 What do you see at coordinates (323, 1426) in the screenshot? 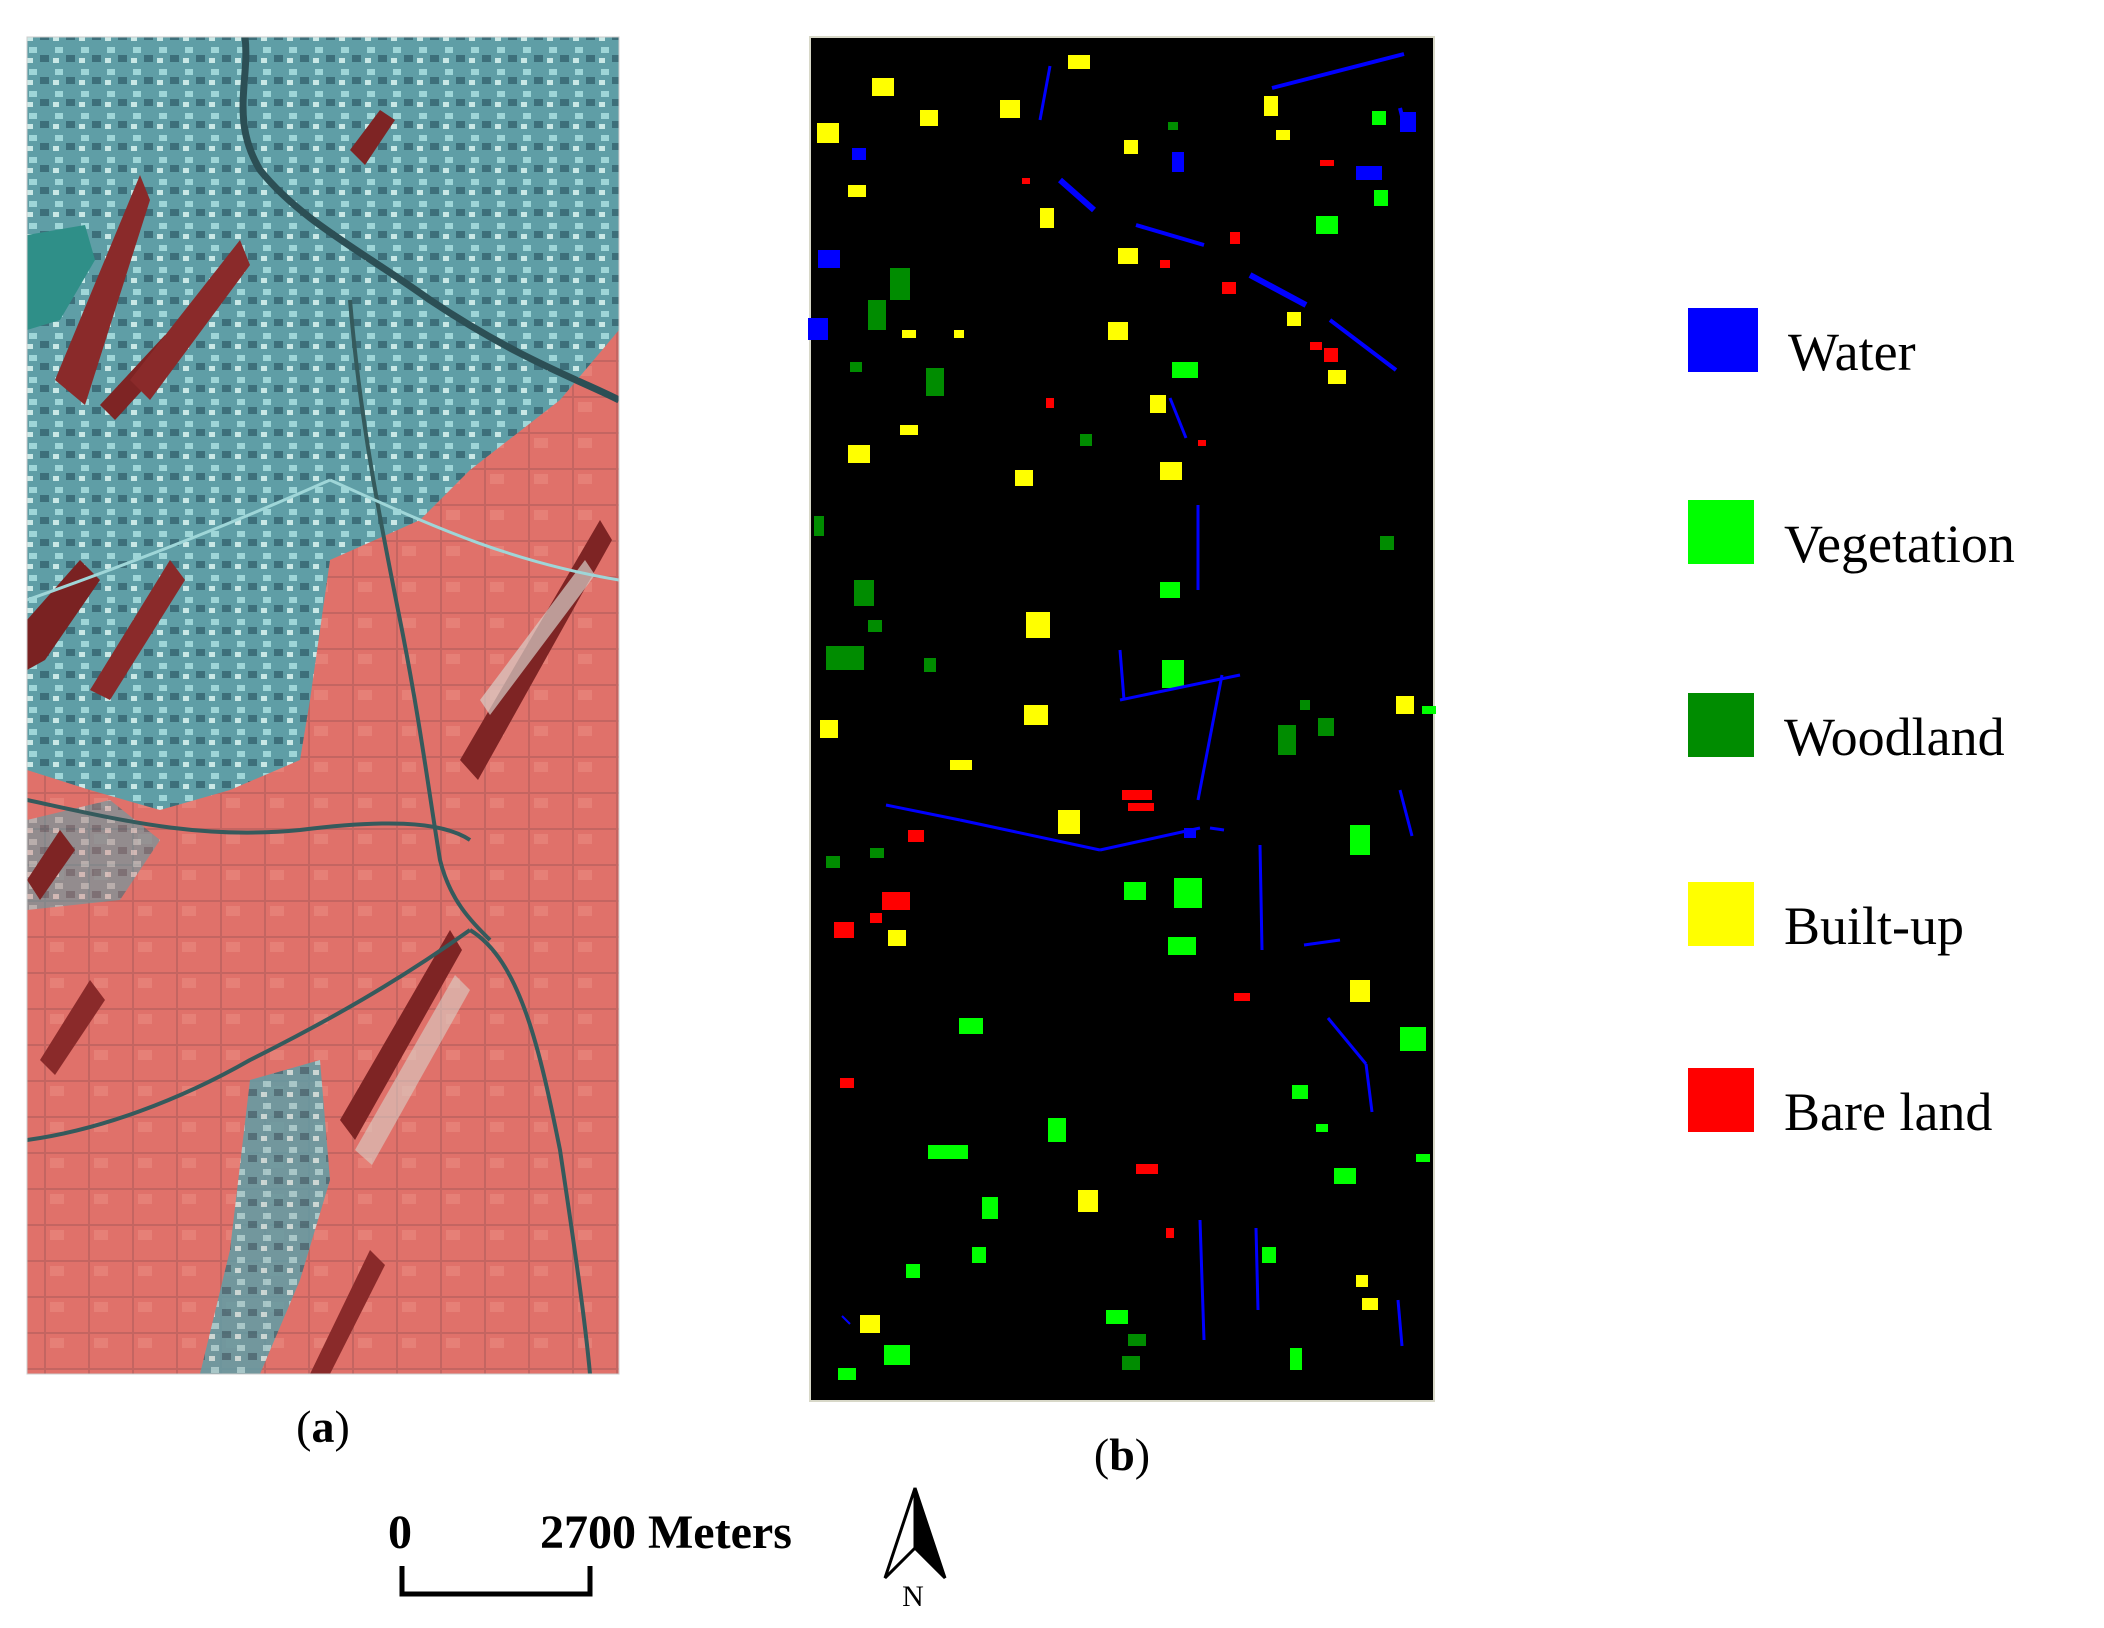
I see `panel-a-label: (a)` at bounding box center [323, 1426].